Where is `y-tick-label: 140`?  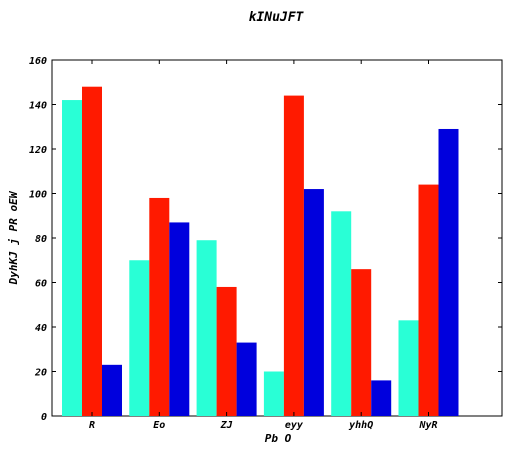
y-tick-label: 140 is located at coordinates (38, 106).